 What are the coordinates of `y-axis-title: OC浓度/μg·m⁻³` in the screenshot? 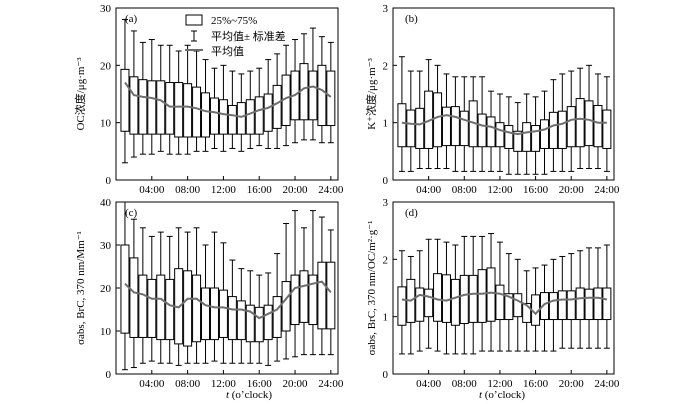 It's located at (80, 94).